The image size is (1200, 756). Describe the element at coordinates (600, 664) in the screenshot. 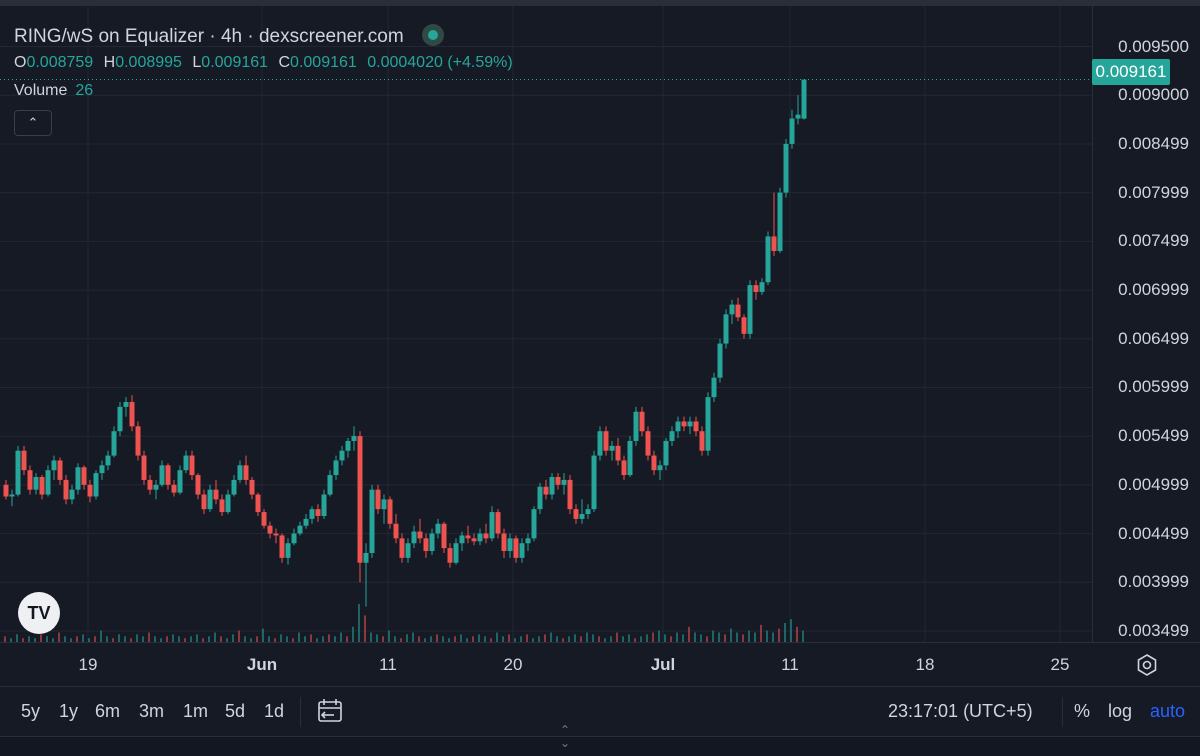

I see `time-axis: 19 Jun 11 20 Jul 11 18 25` at that location.